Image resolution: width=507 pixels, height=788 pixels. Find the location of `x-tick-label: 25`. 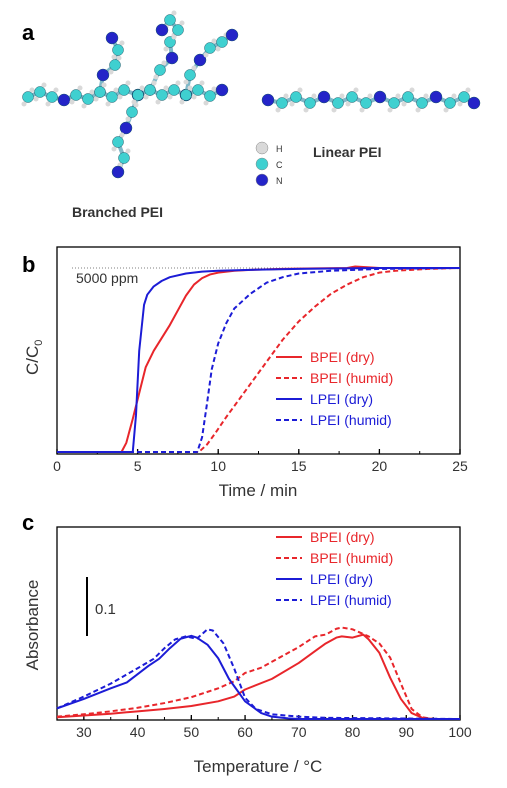

x-tick-label: 25 is located at coordinates (460, 466).